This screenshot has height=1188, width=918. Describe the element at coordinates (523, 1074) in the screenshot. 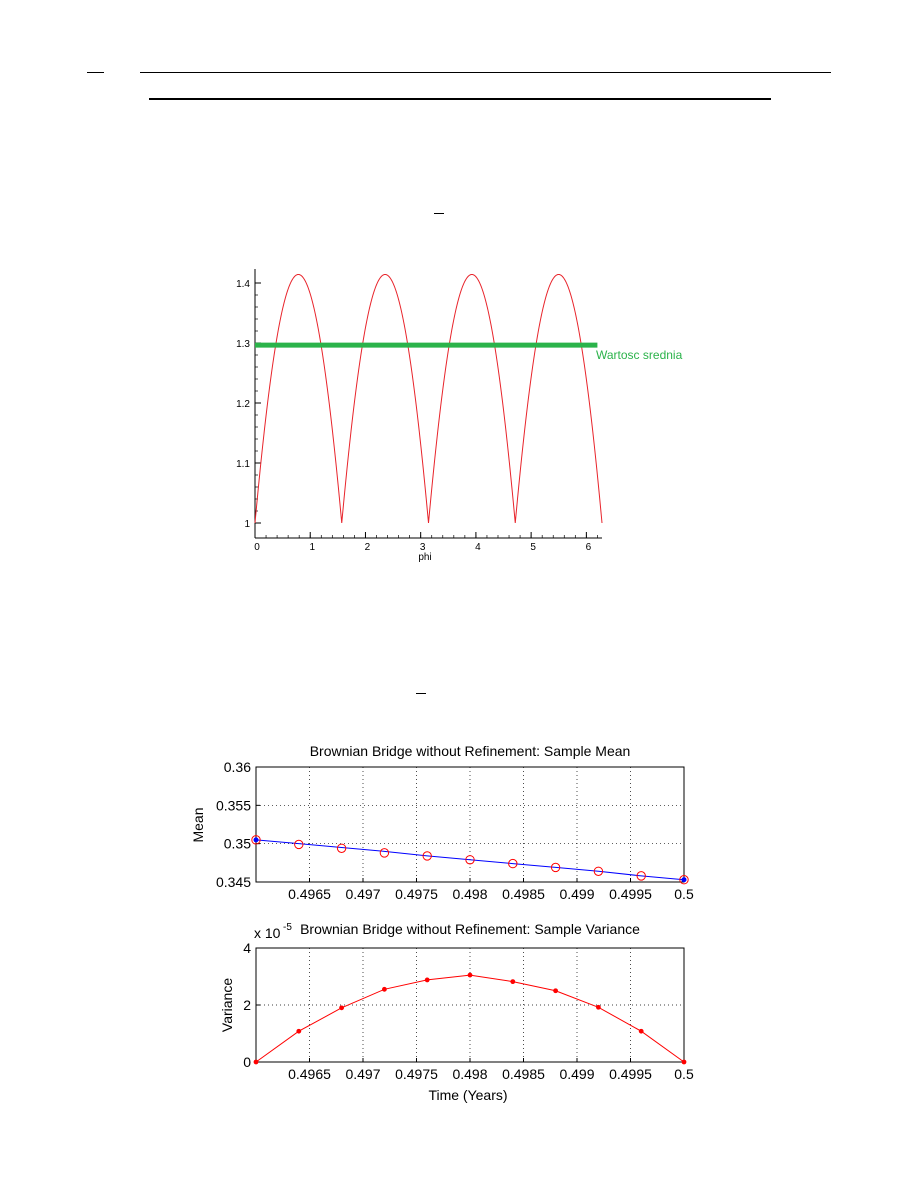

I see `variance-x-tick-label: 0.4985` at that location.